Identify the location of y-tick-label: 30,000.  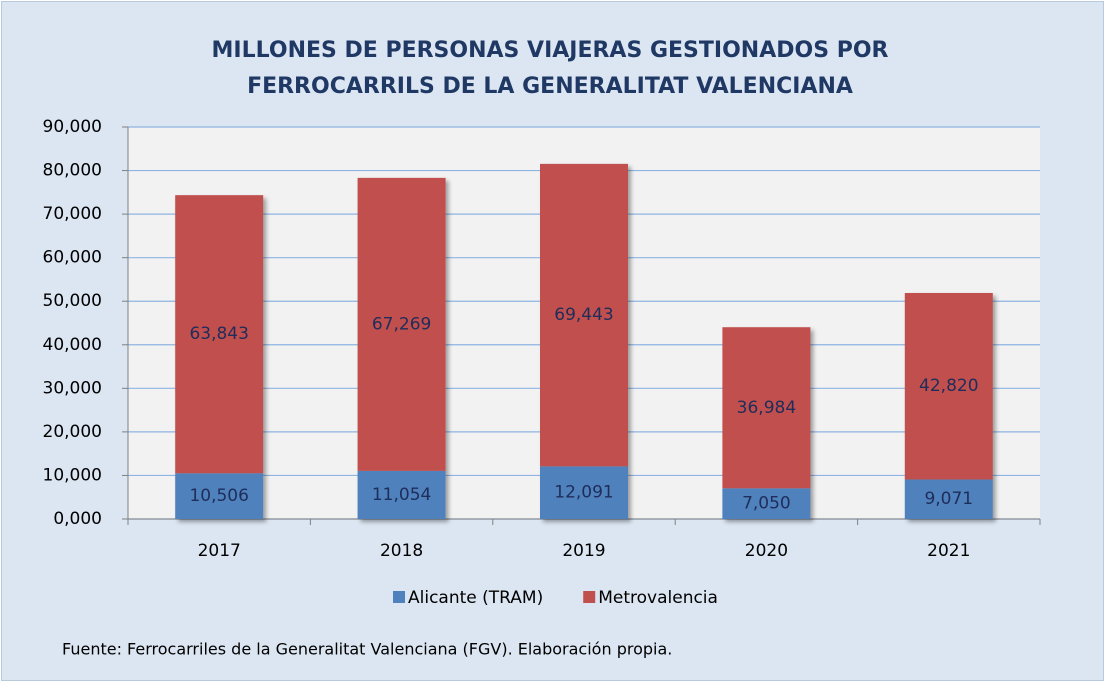
(72, 388).